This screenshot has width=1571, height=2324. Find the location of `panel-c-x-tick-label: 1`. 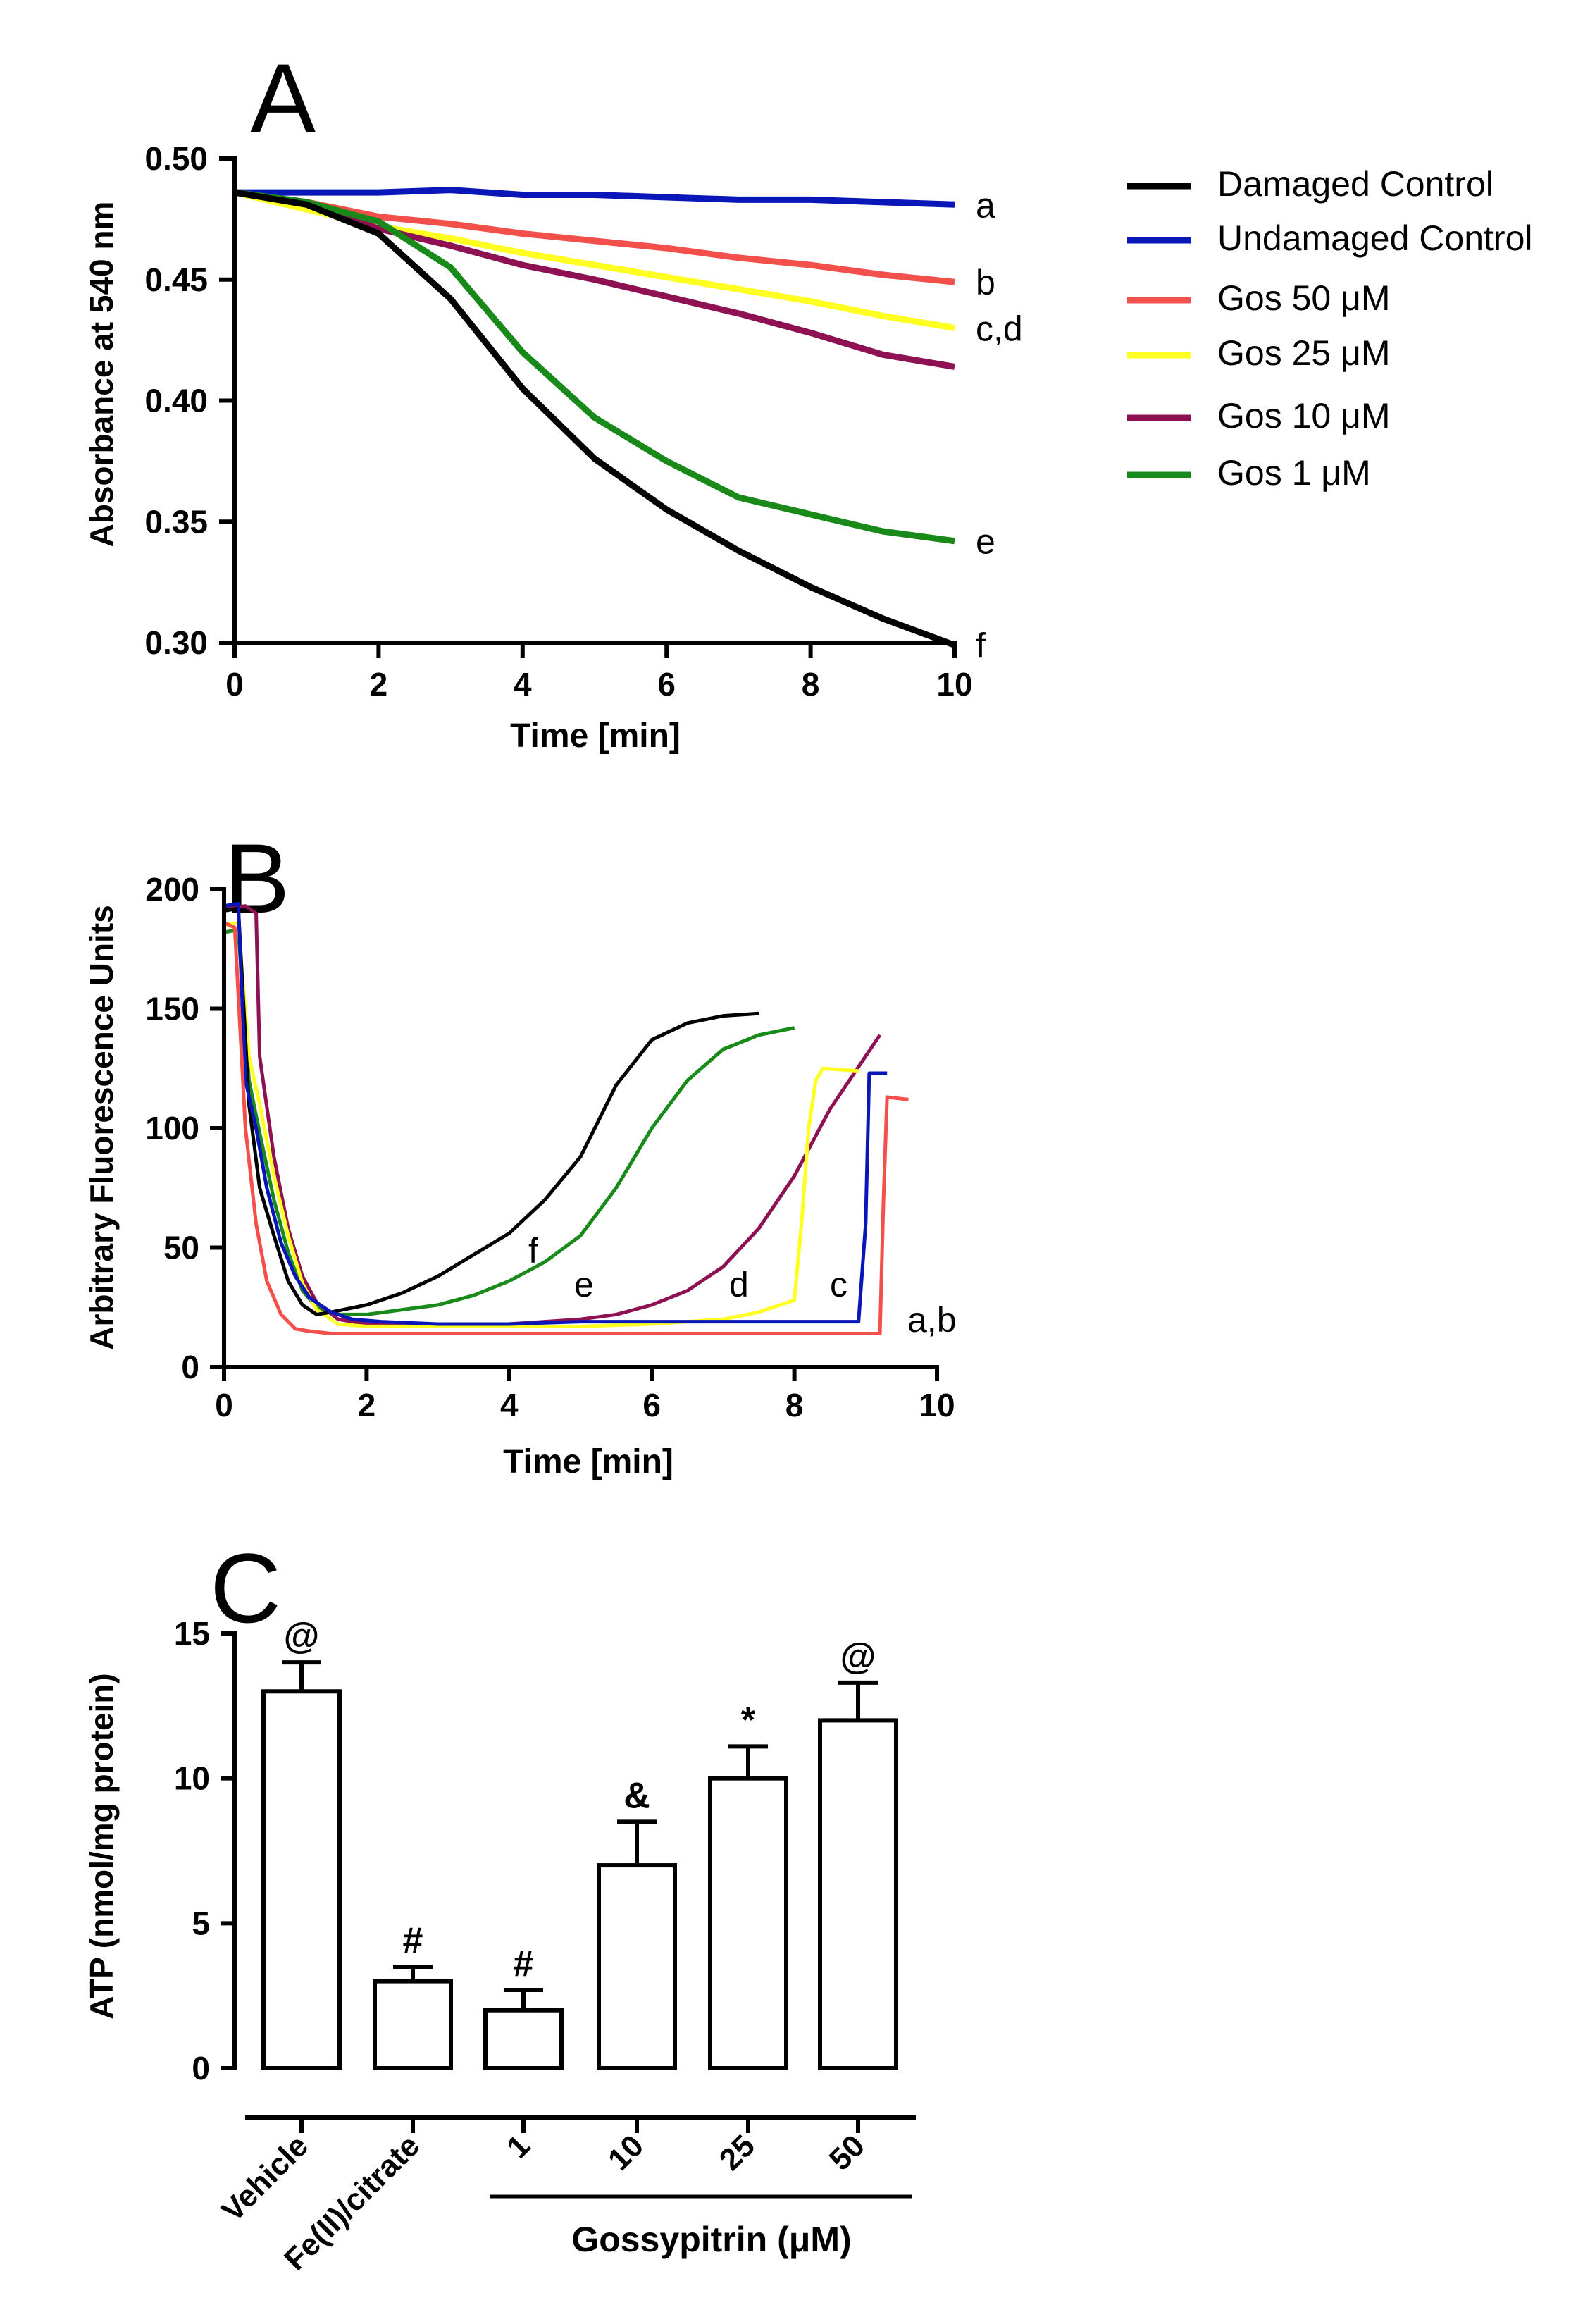

panel-c-x-tick-label: 1 is located at coordinates (518, 2147).